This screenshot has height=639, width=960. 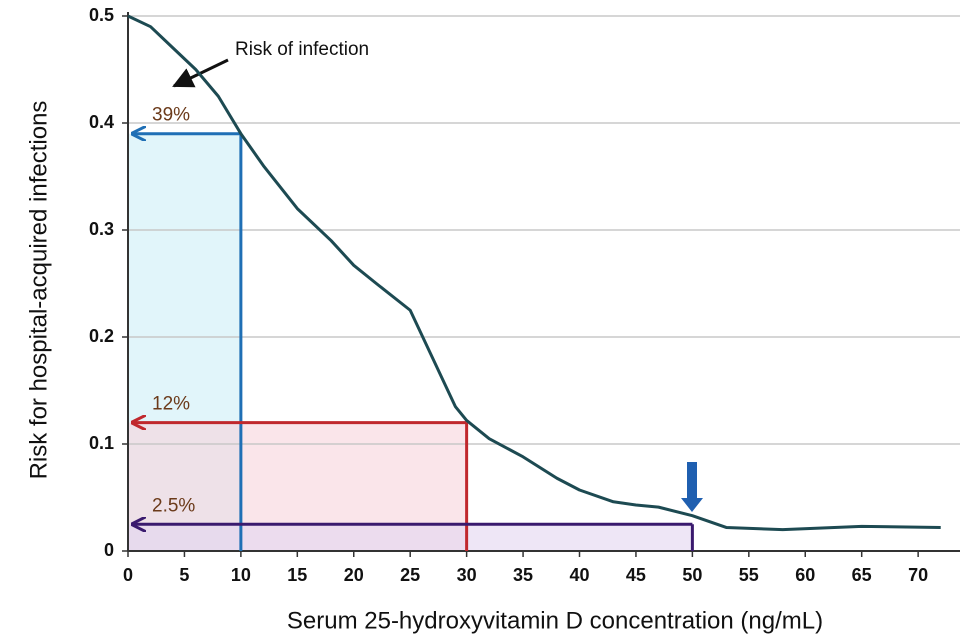 I want to click on y-tick-label: 0, so click(x=109, y=550).